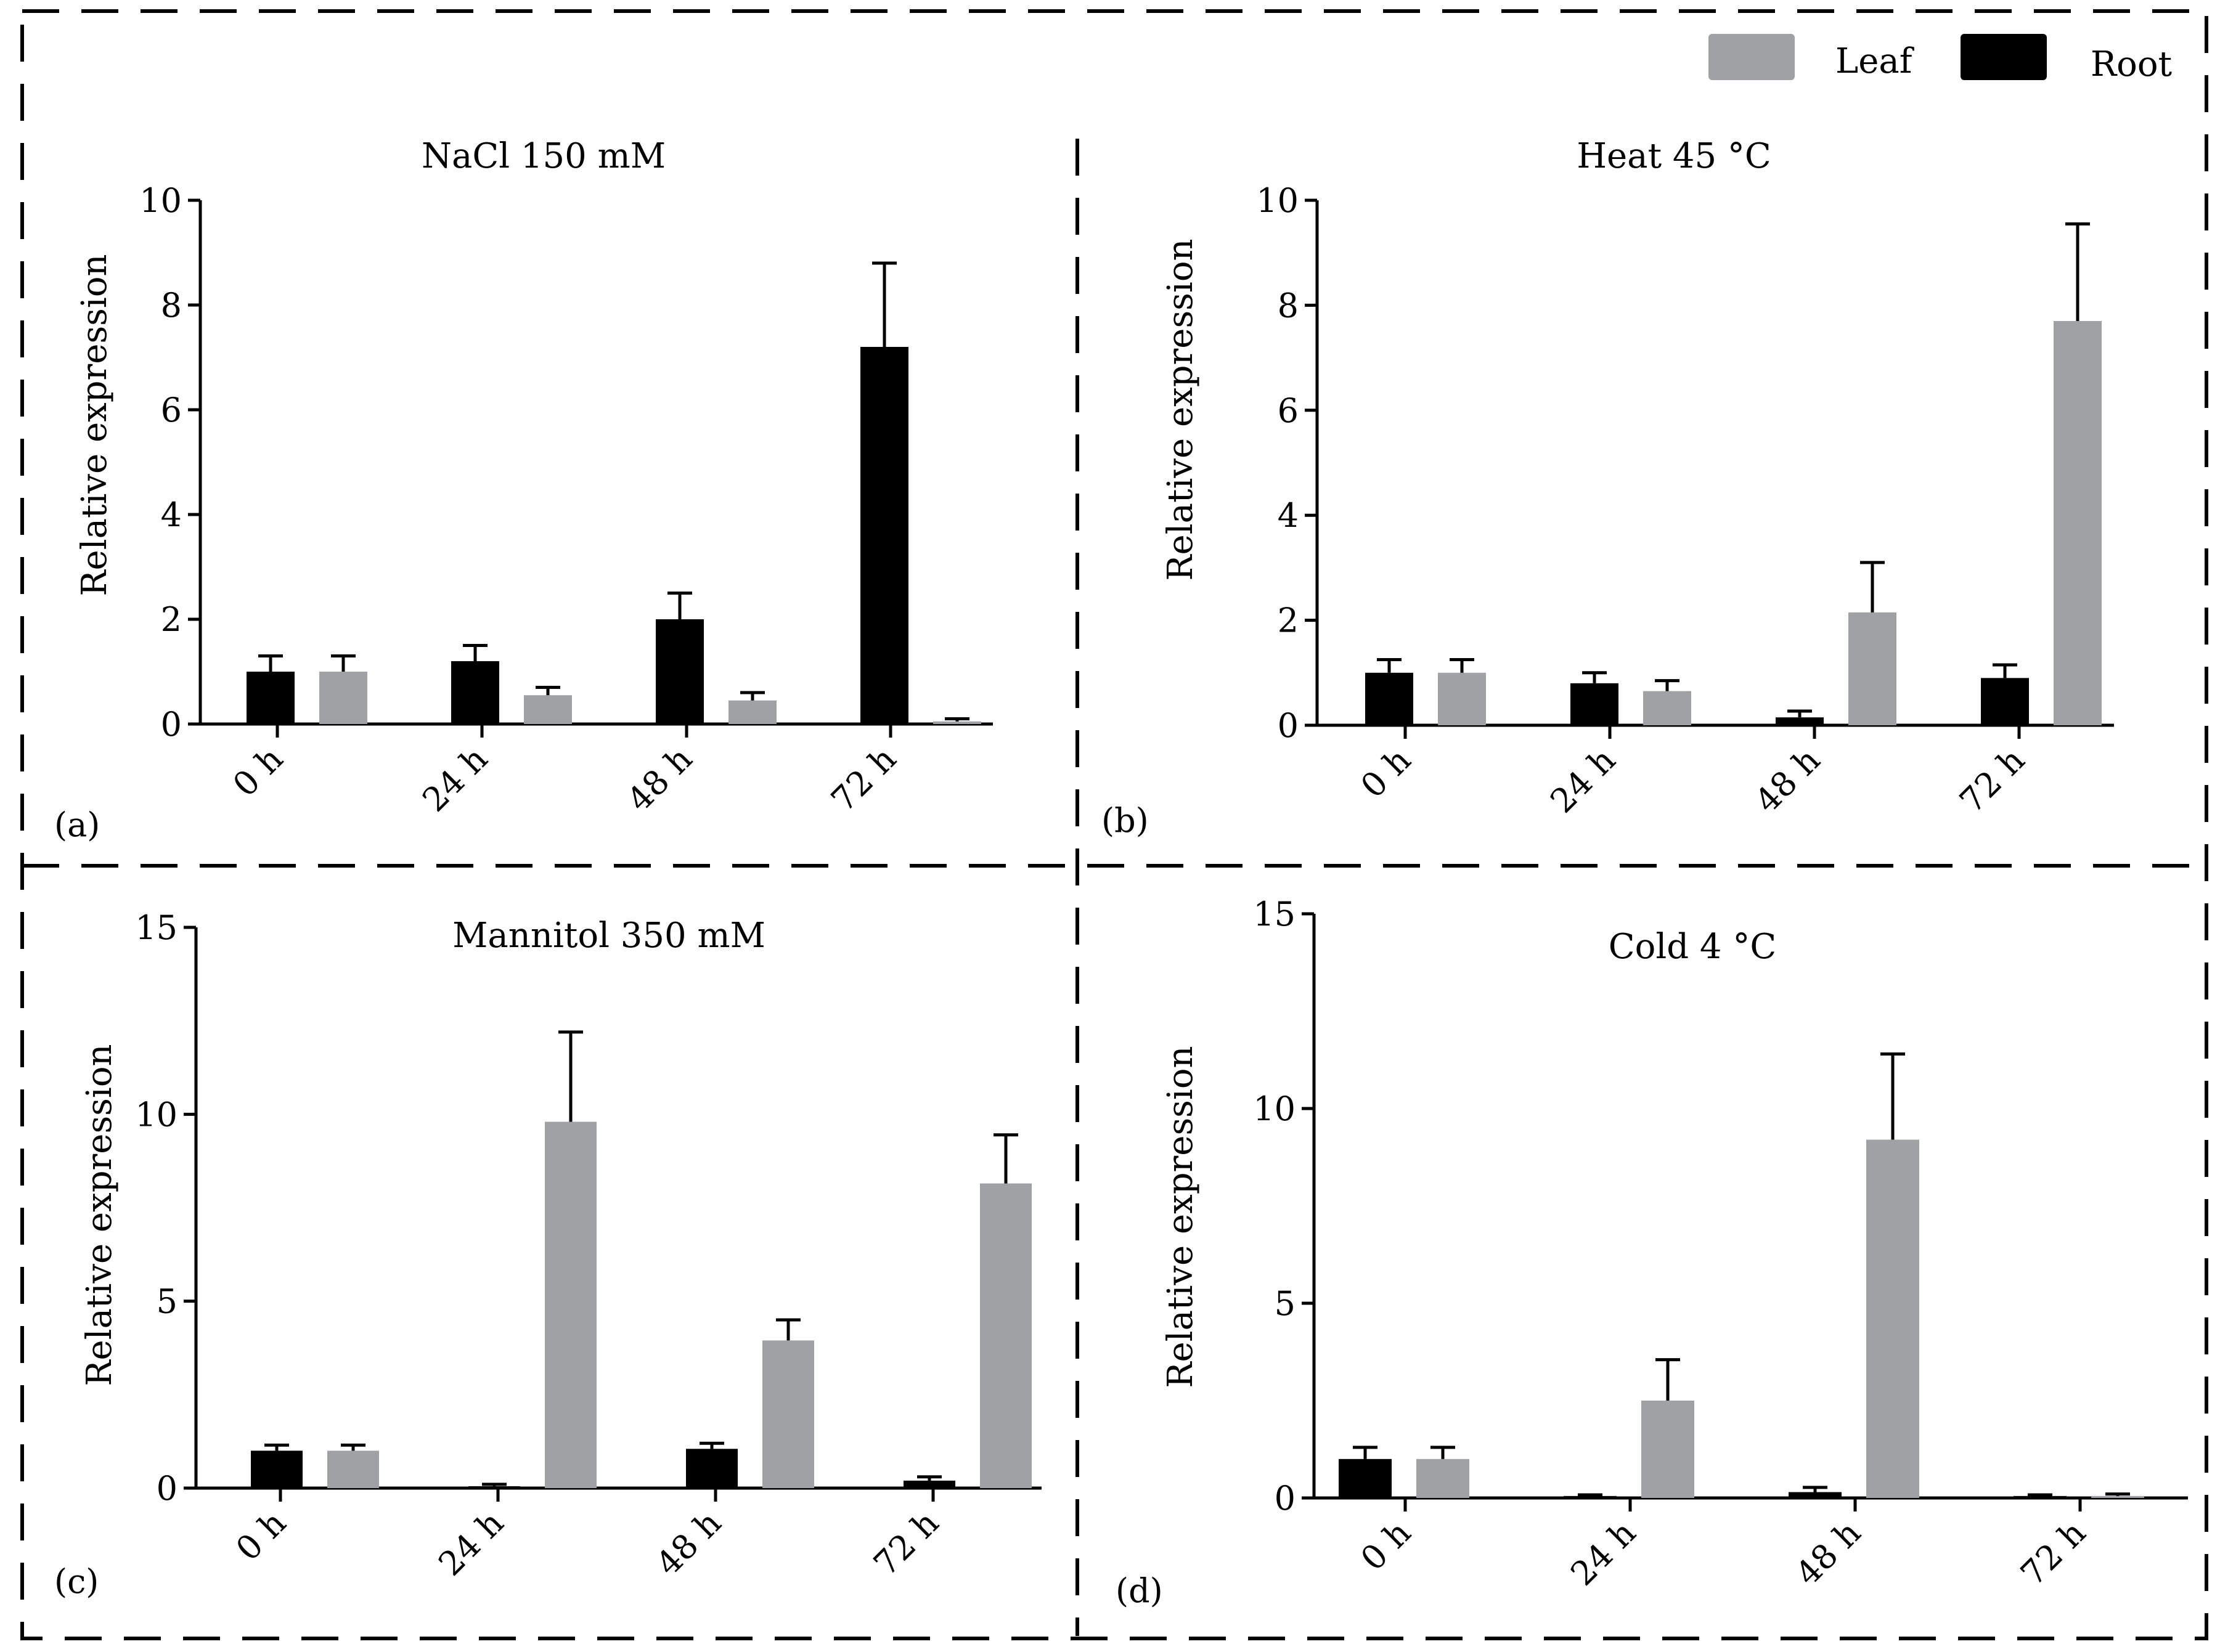 This screenshot has height=1652, width=2220. What do you see at coordinates (1787, 781) in the screenshot?
I see `x-tick-label-b: 48 h` at bounding box center [1787, 781].